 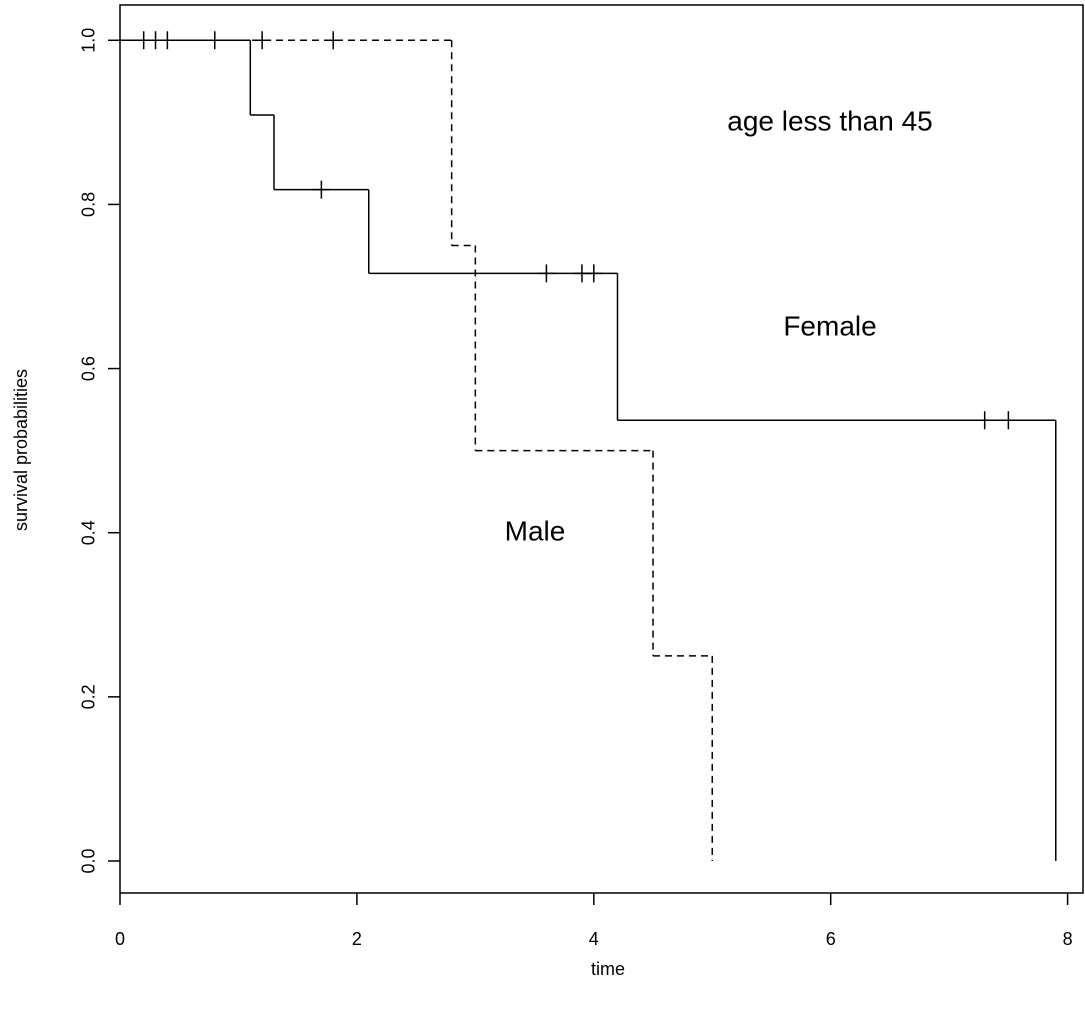 I want to click on y-tick-label: 0.0, so click(x=89, y=860).